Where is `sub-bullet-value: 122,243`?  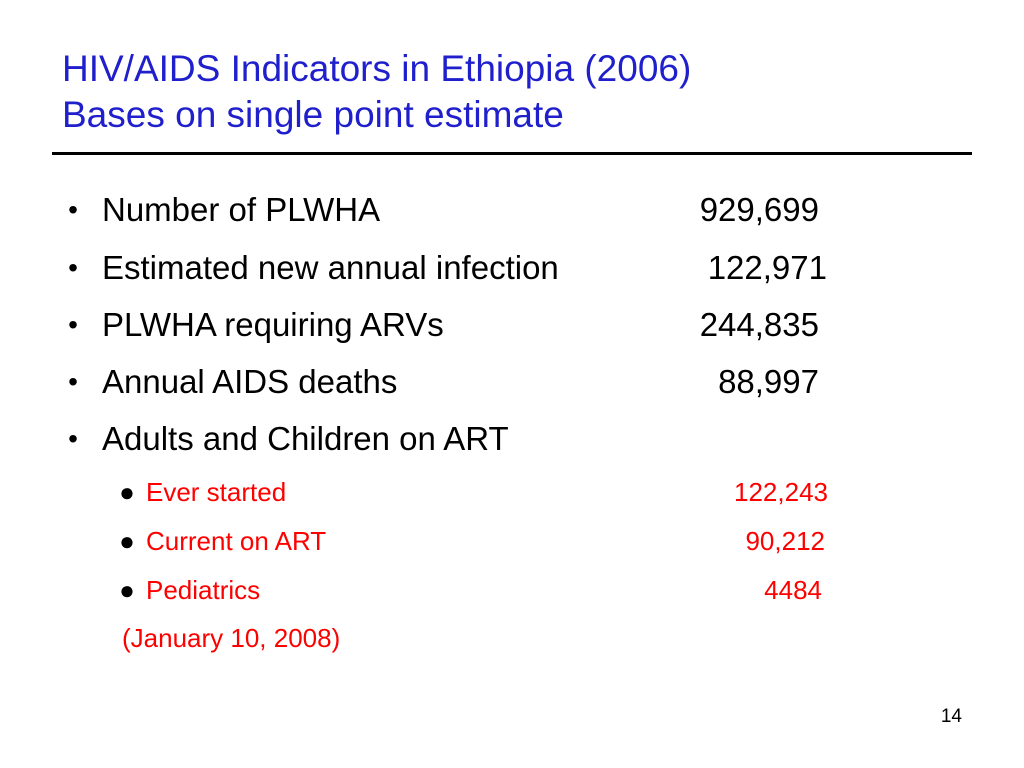
sub-bullet-value: 122,243 is located at coordinates (781, 492).